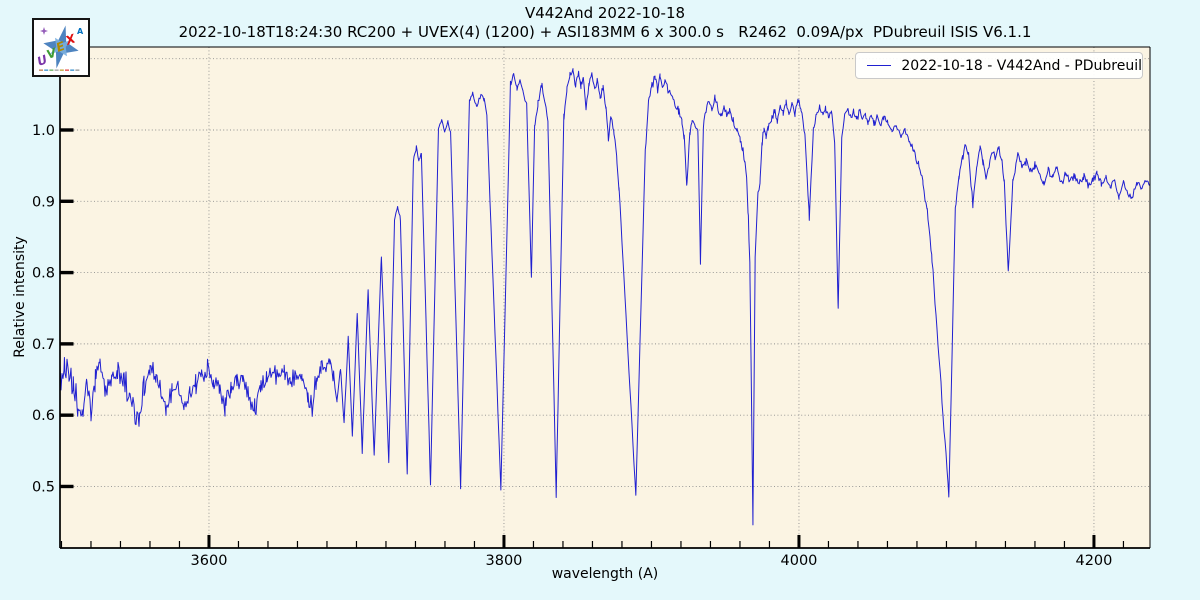 The height and width of the screenshot is (600, 1200). I want to click on svg-text: 1.0, so click(43, 131).